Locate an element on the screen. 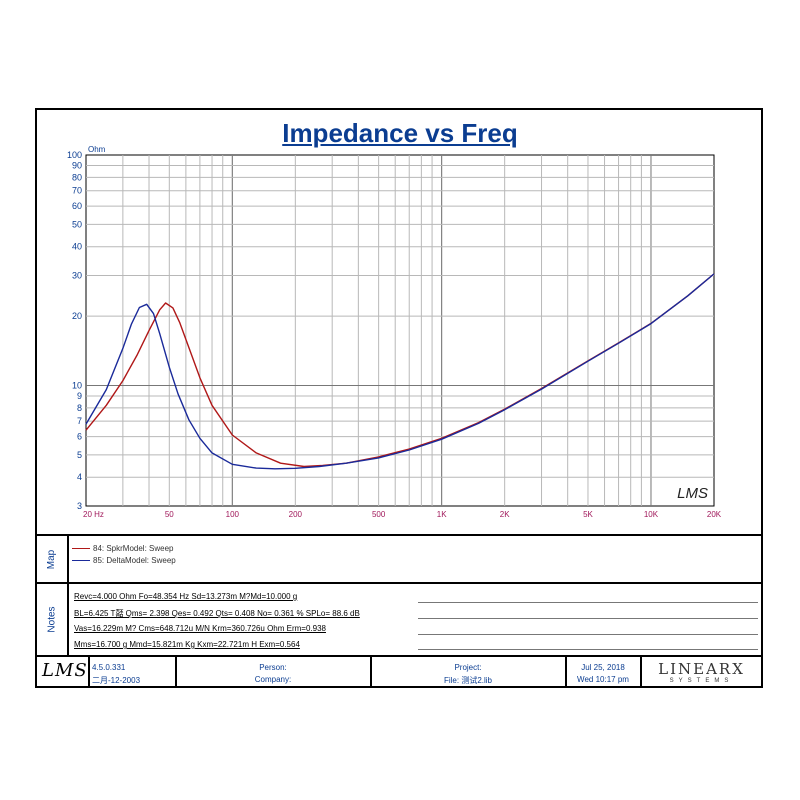  legend-item-spkrmodel: 84: SpkrModel: Sweep is located at coordinates (123, 548).